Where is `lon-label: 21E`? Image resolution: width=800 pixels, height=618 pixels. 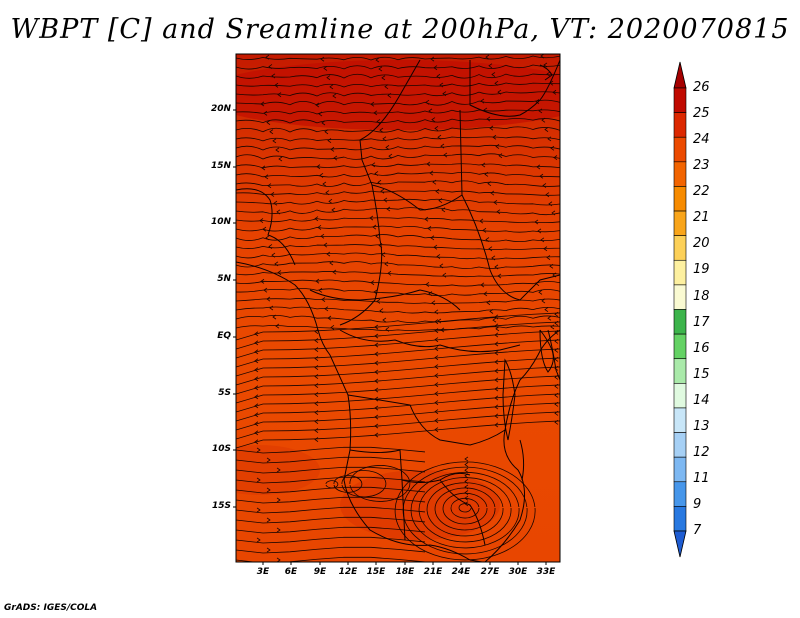 lon-label: 21E is located at coordinates (433, 572).